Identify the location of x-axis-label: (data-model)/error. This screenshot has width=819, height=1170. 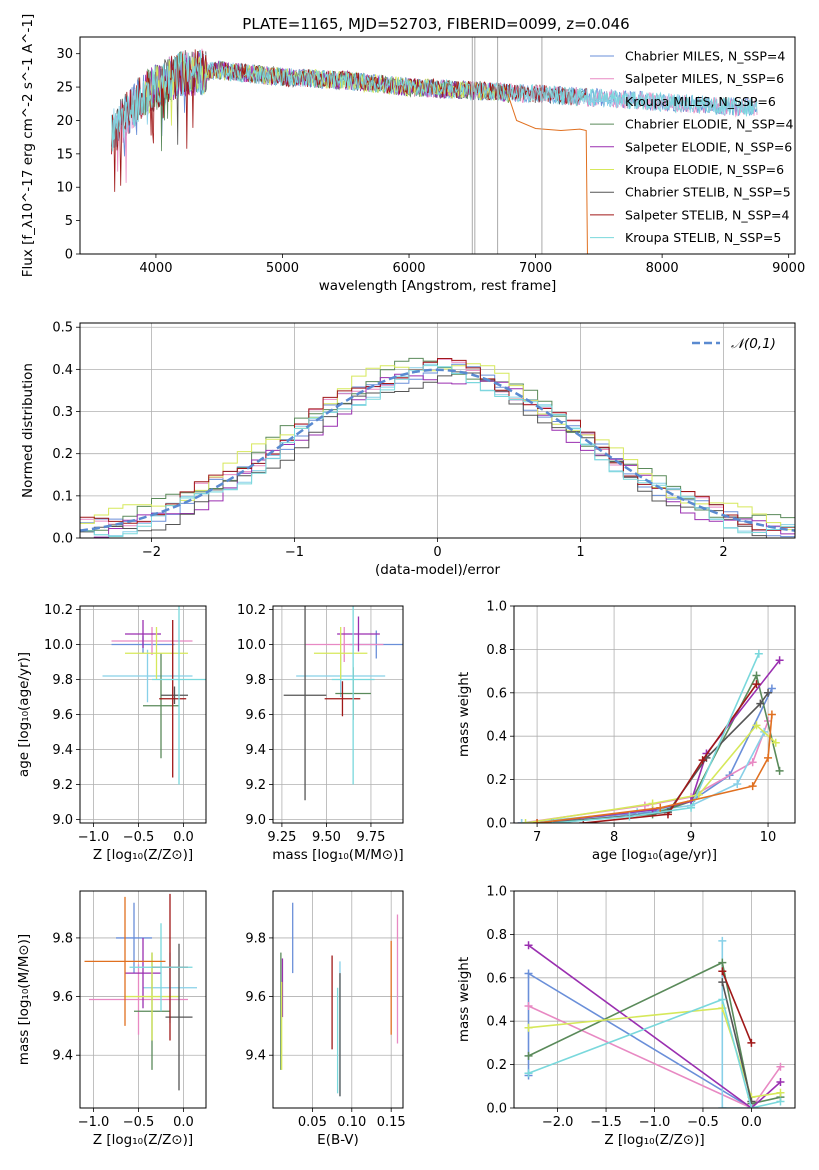
(438, 570).